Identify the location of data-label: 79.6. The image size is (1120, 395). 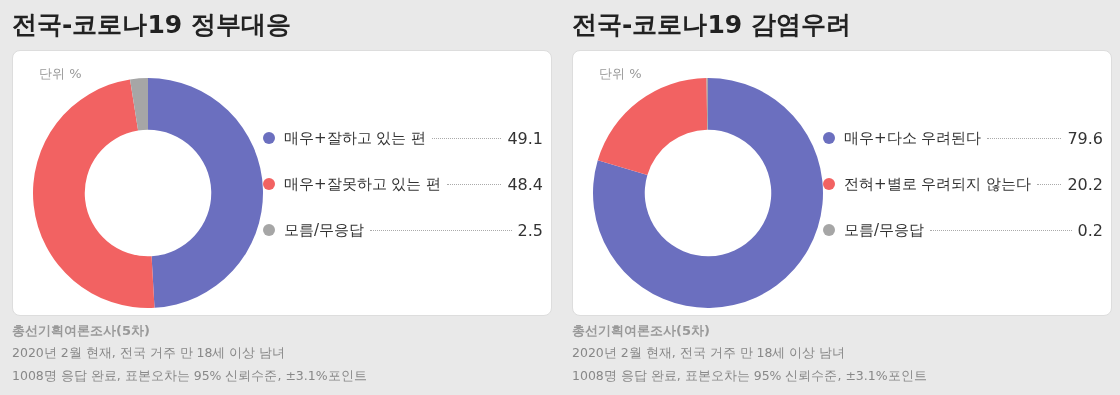
(1085, 138).